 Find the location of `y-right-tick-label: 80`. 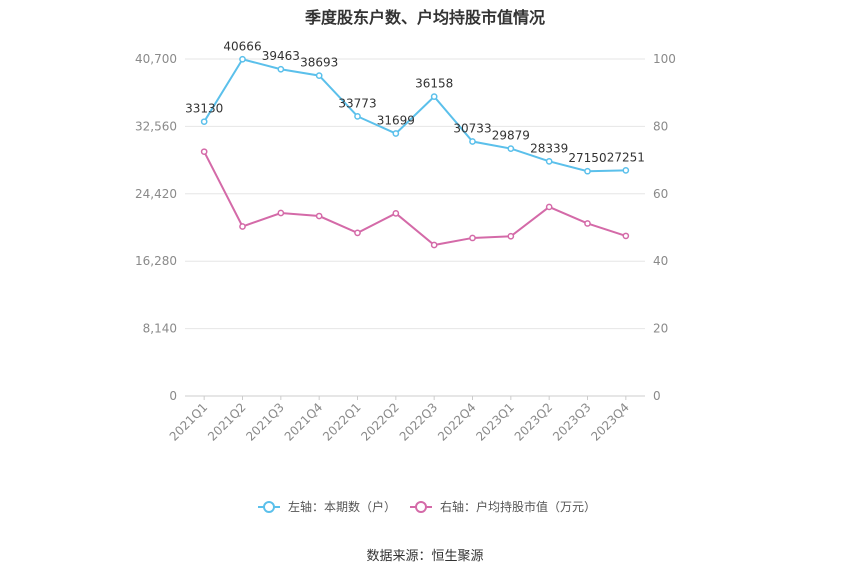

y-right-tick-label: 80 is located at coordinates (660, 126).